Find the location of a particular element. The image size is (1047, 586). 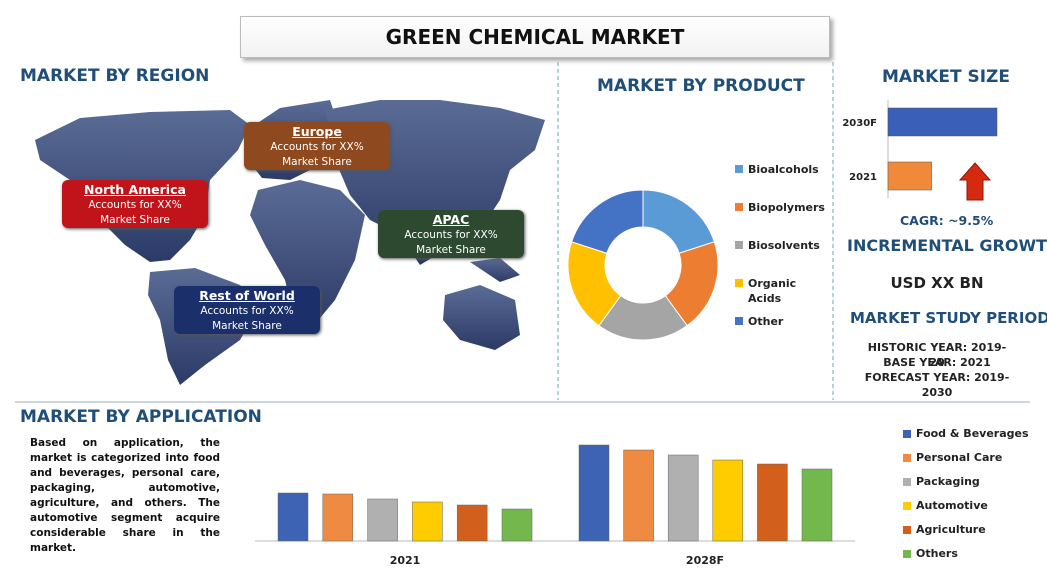

region-box: APAC Accounts for XX% Market Share is located at coordinates (451, 234).